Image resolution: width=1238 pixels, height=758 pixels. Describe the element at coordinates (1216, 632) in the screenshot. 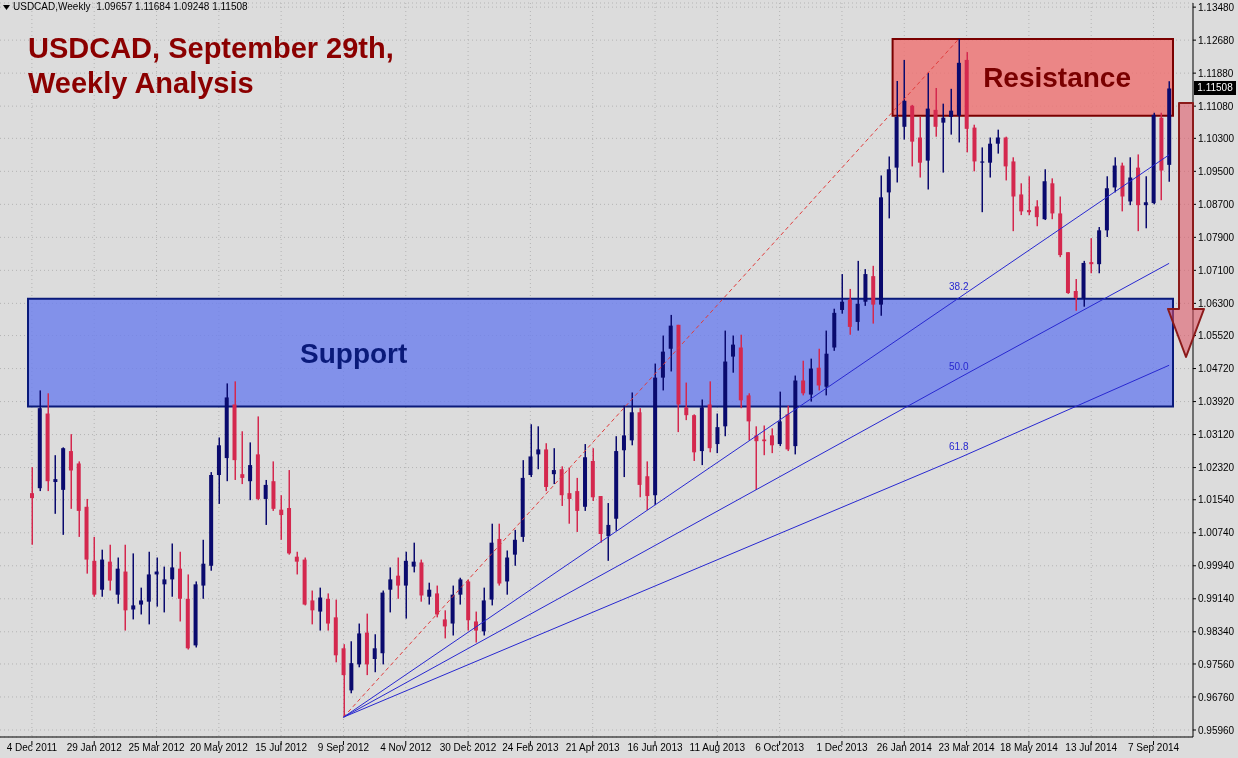

I see `y-tick-label: 0.98340` at that location.